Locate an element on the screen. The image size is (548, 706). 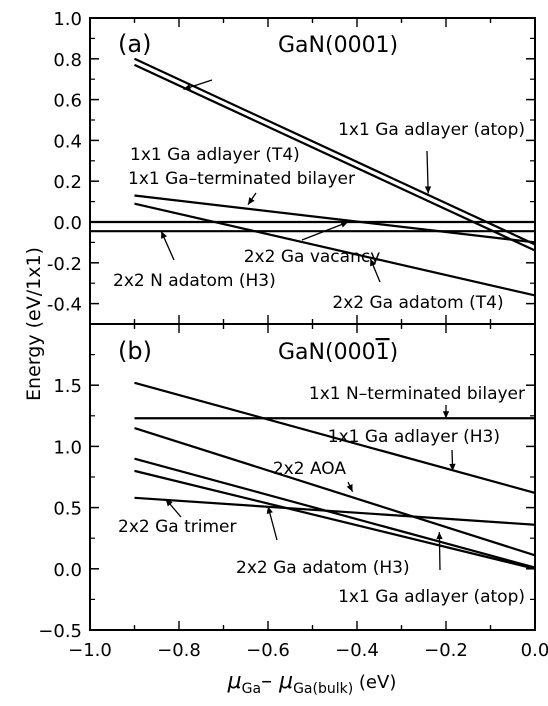
annotation-label: 2x2 Ga trimer is located at coordinates (177, 527).